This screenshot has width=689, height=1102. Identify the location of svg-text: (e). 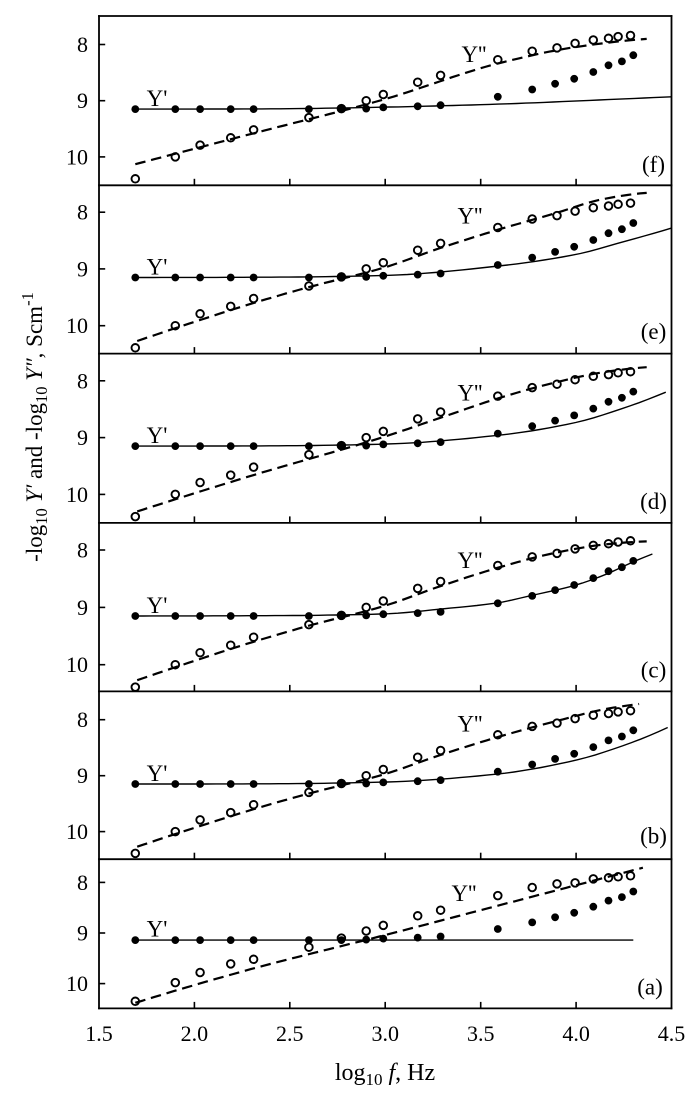
(654, 331).